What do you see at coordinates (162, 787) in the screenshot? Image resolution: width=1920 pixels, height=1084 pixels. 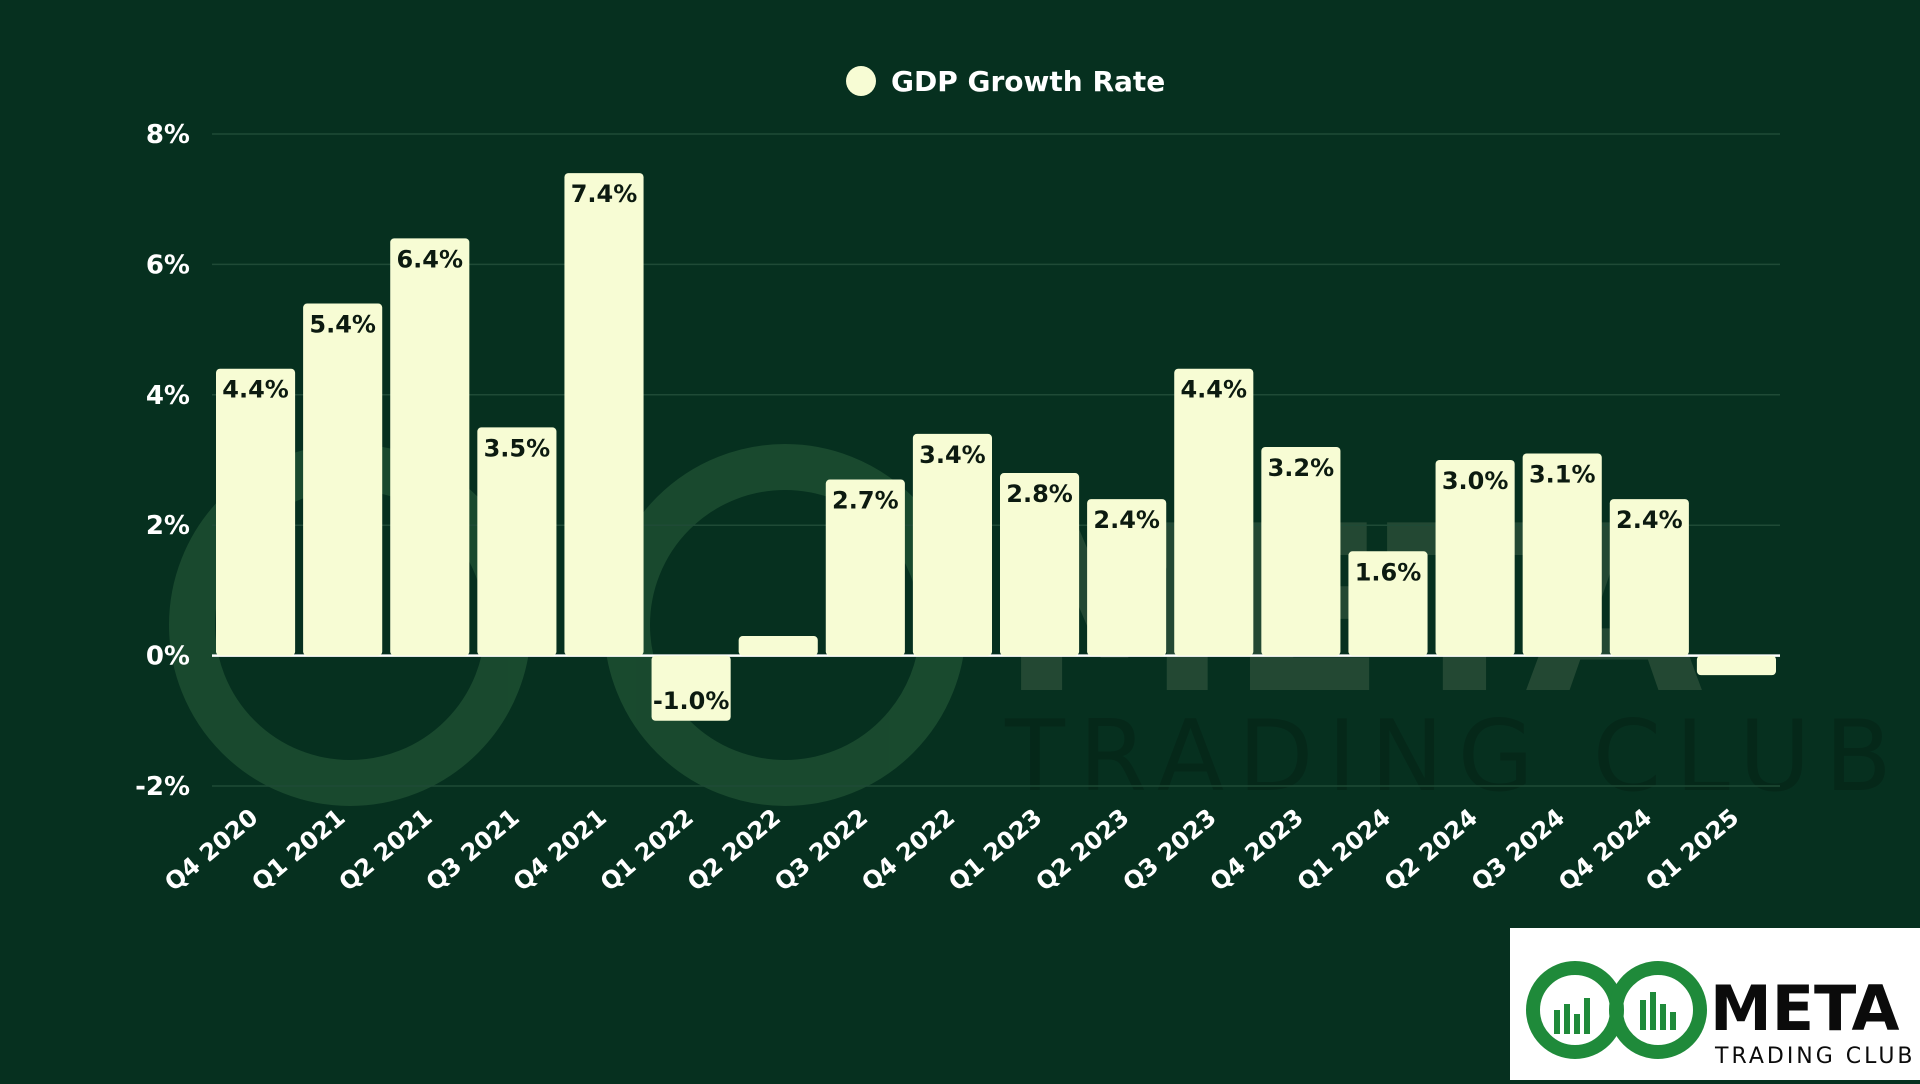 I see `y-tick-label: -2%` at bounding box center [162, 787].